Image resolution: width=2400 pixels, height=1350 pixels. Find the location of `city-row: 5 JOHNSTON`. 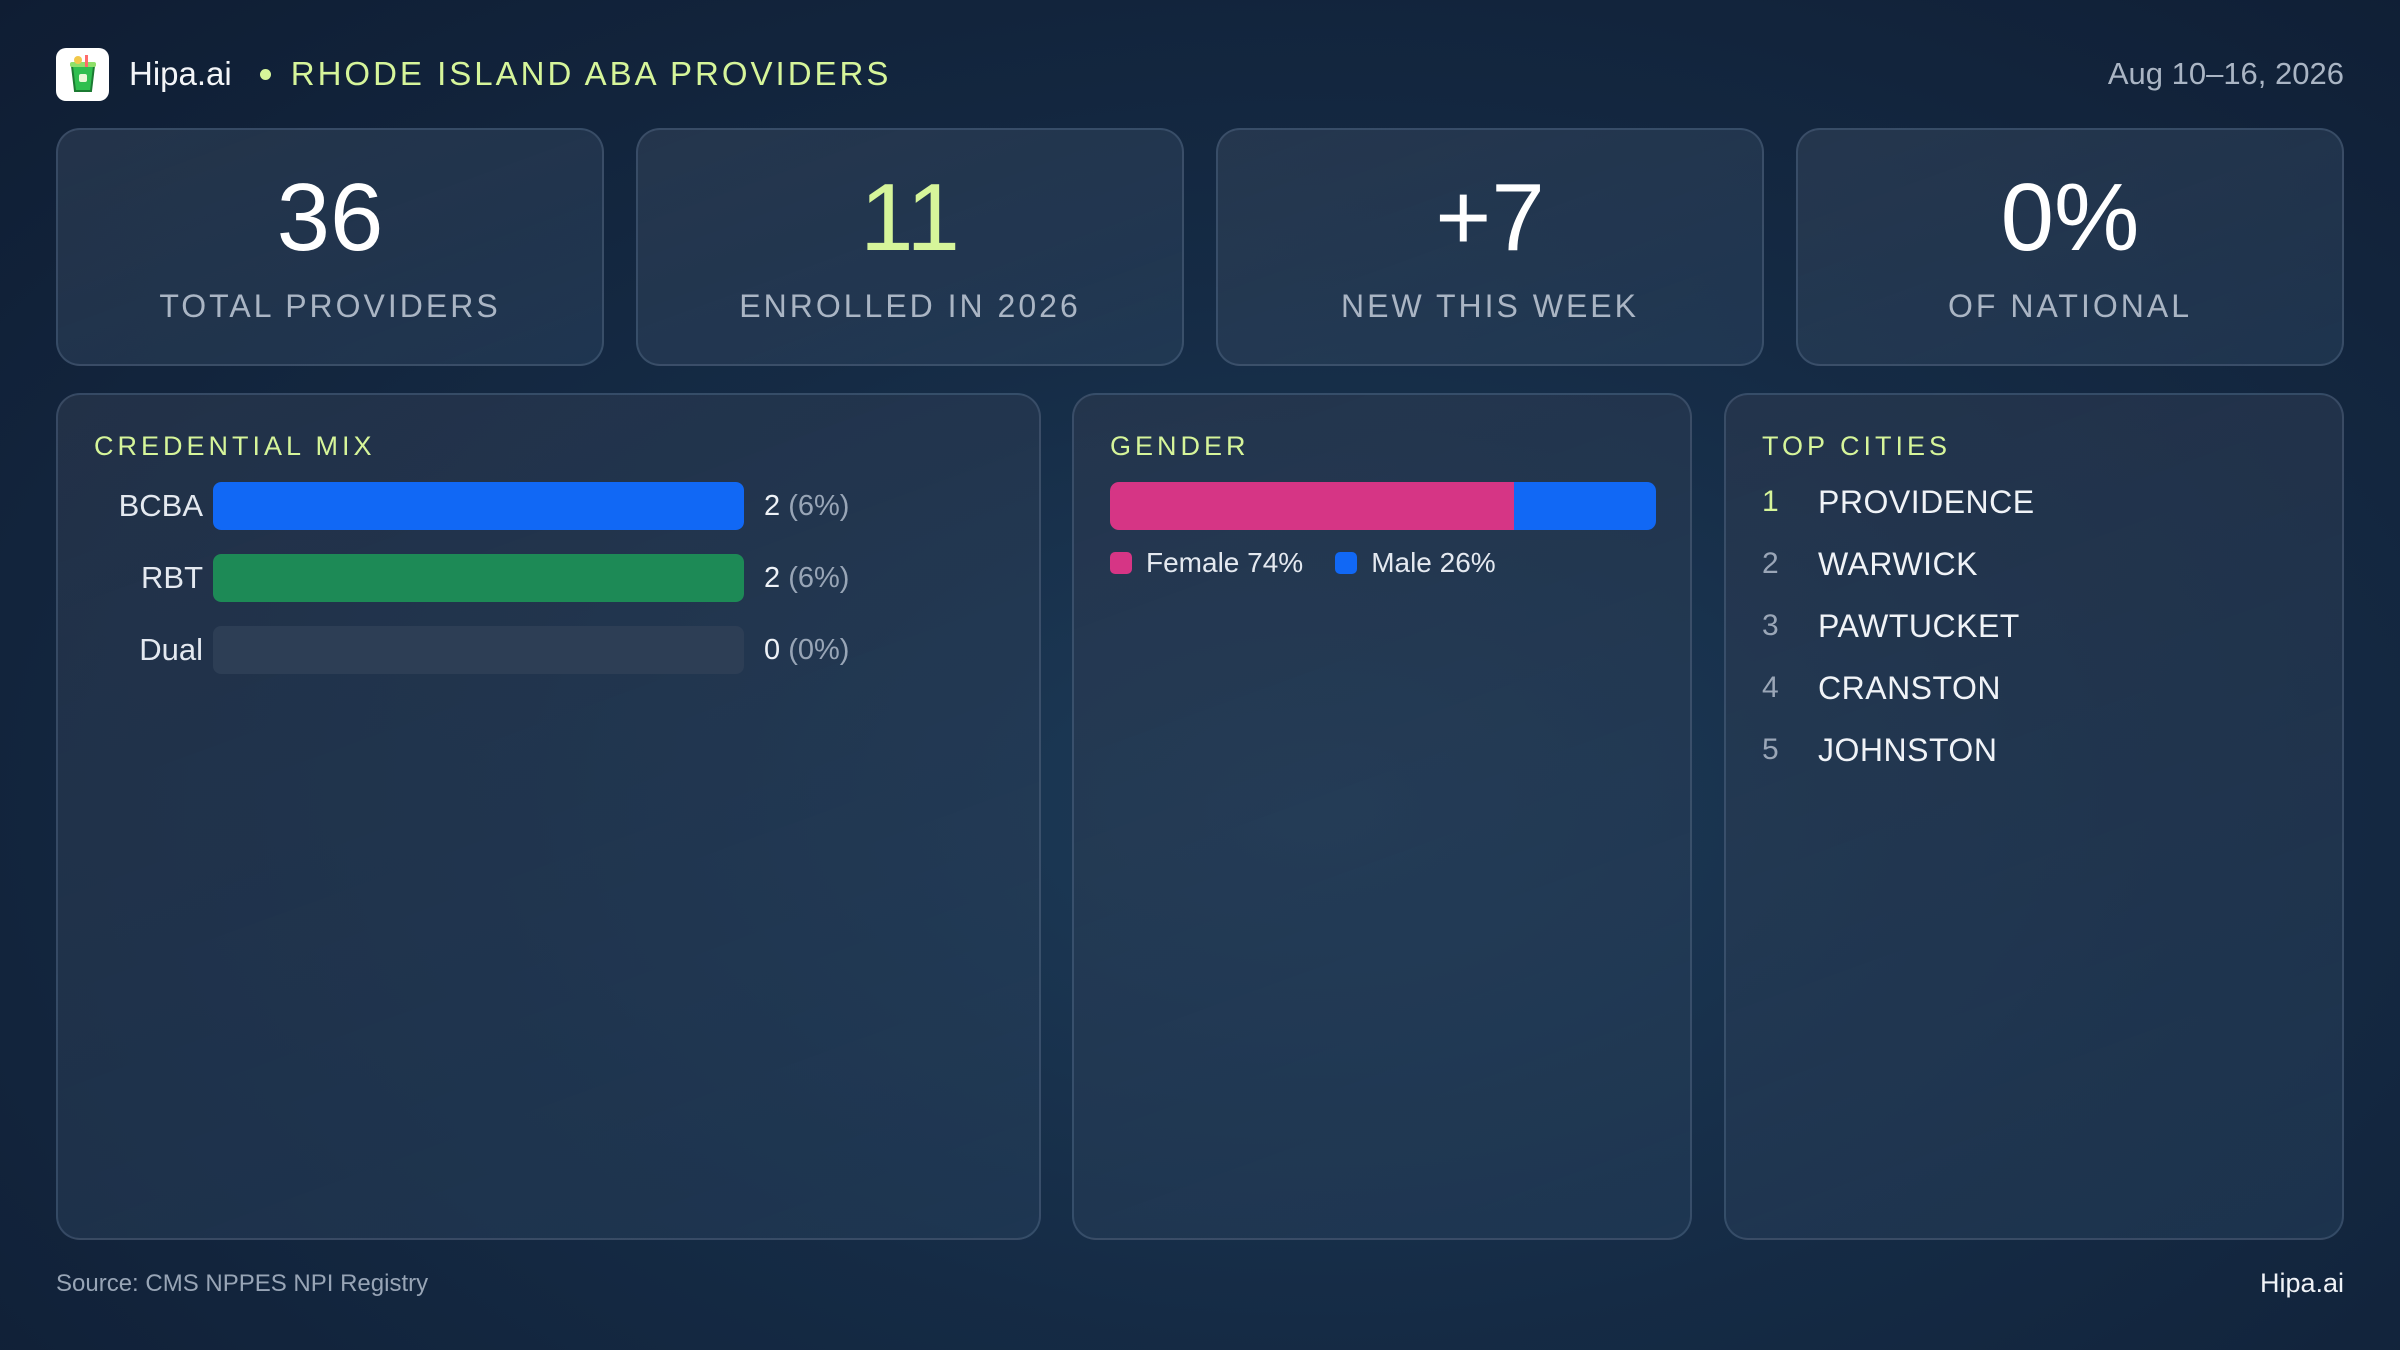

city-row: 5 JOHNSTON is located at coordinates (1879, 750).